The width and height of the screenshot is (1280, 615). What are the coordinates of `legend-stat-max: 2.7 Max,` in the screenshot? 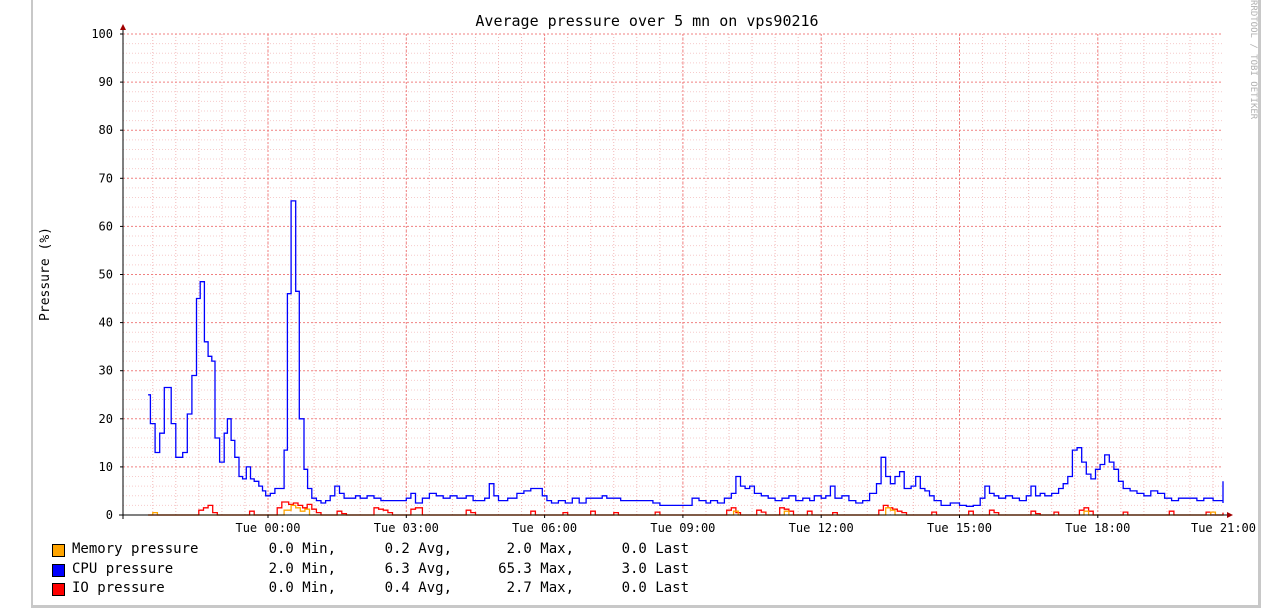 It's located at (540, 588).